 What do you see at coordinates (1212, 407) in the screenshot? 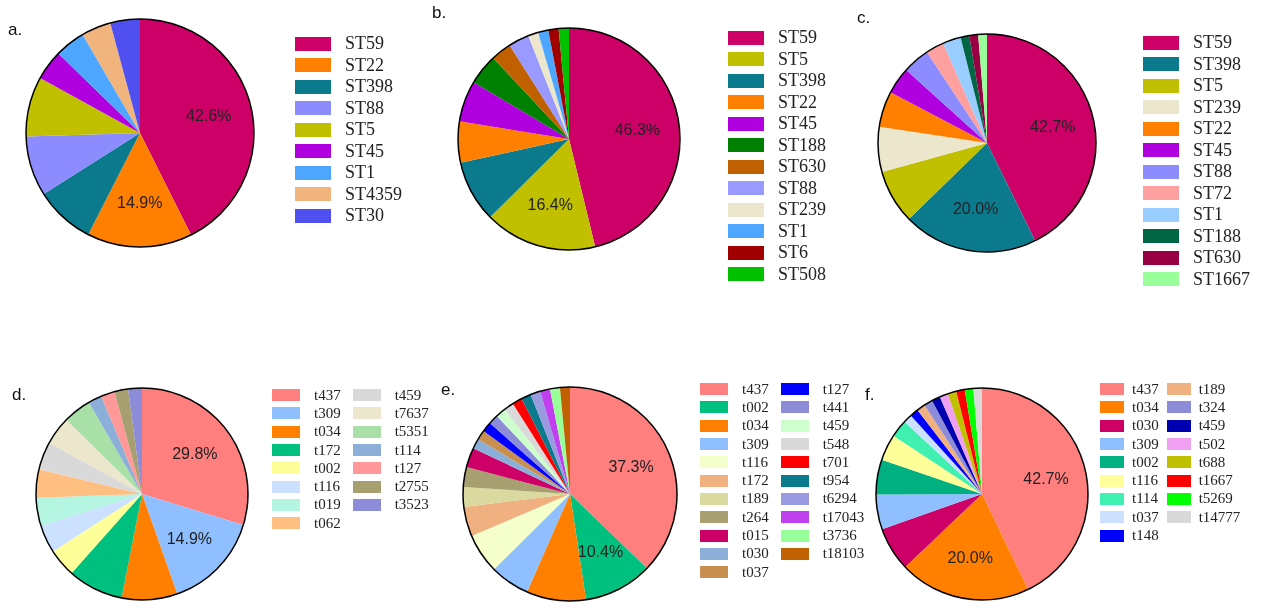
I see `legend-label: t324` at bounding box center [1212, 407].